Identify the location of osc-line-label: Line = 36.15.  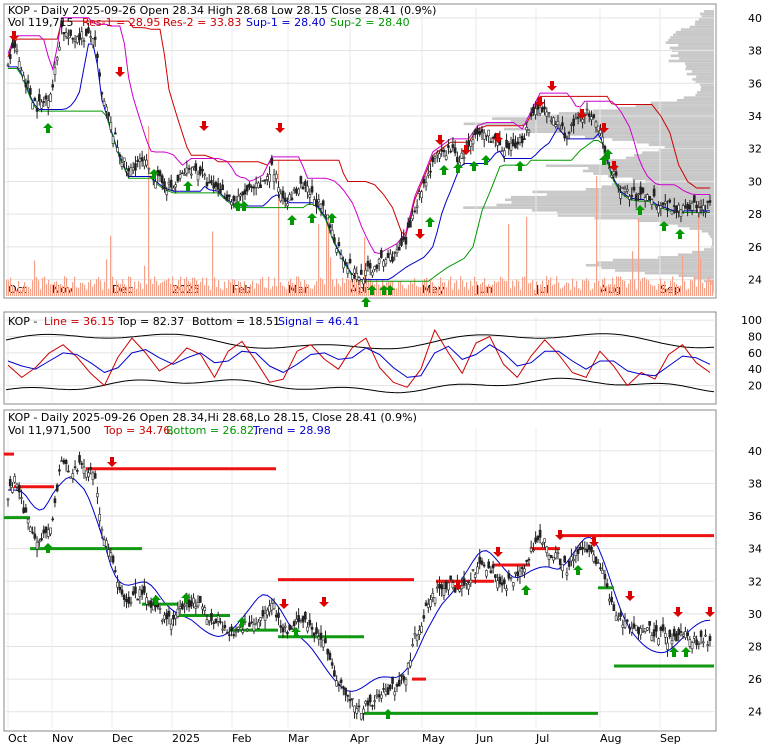
(79, 321).